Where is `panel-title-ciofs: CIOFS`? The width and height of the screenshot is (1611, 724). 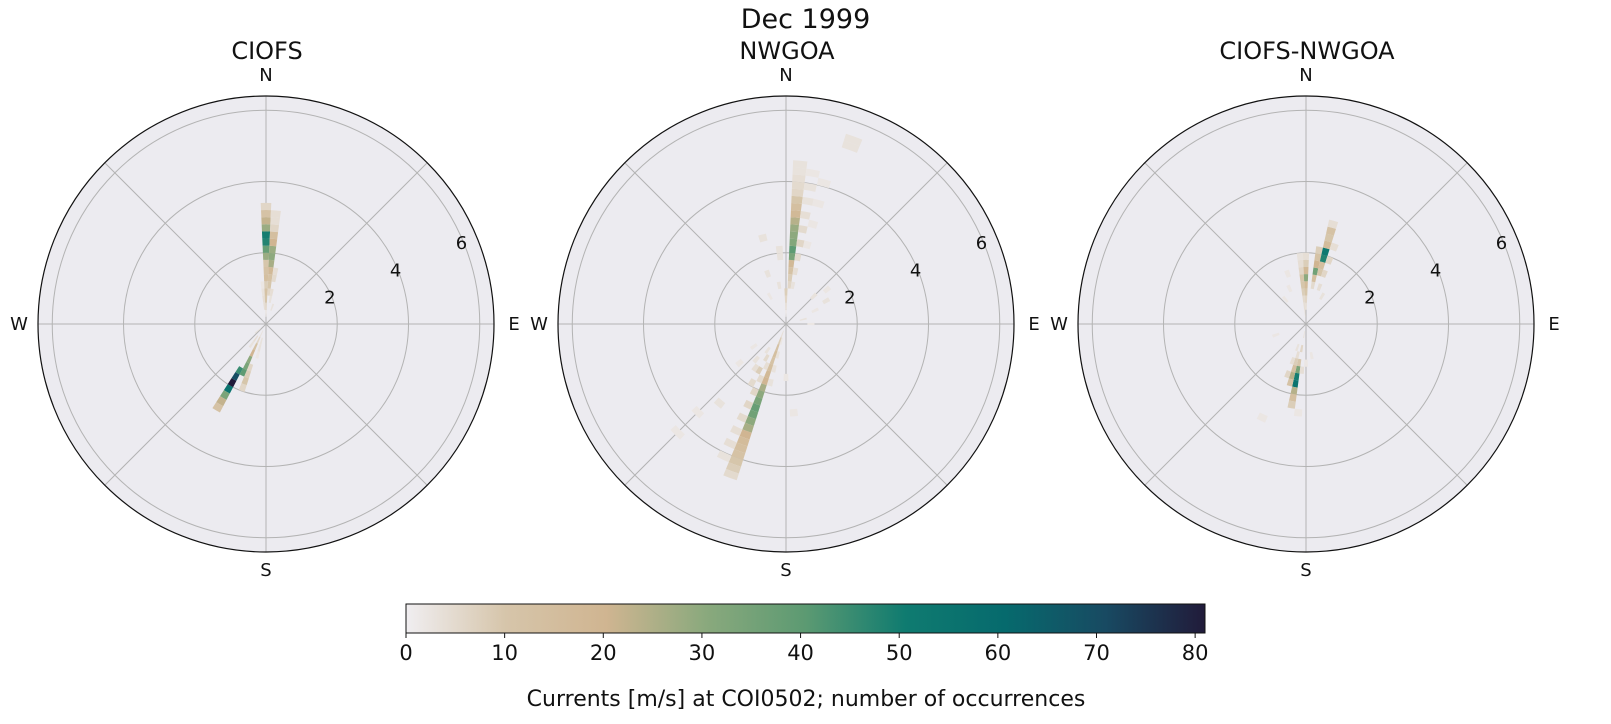
panel-title-ciofs: CIOFS is located at coordinates (267, 51).